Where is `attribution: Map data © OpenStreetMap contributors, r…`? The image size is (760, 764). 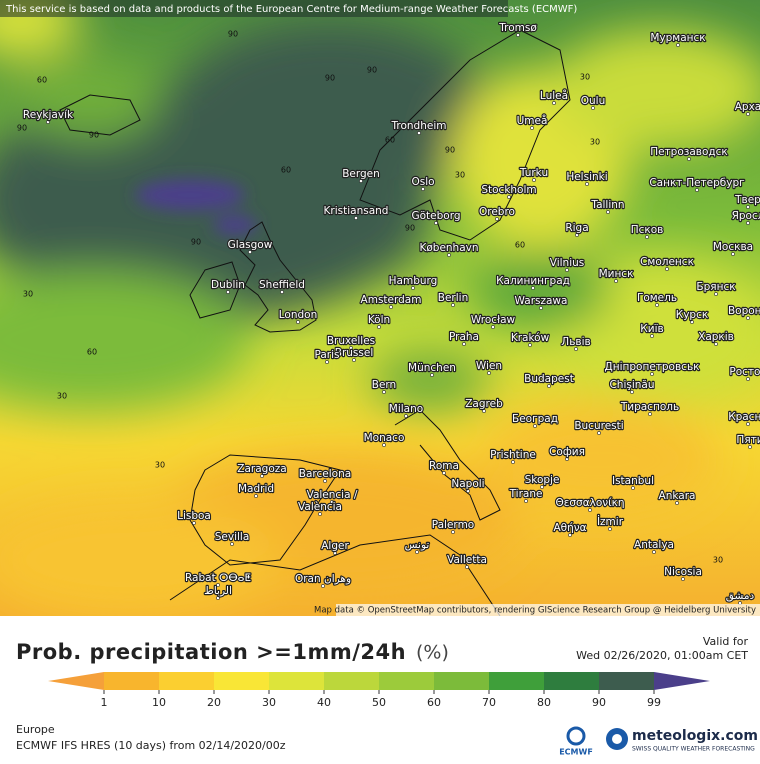
attribution: Map data © OpenStreetMap contributors, r… is located at coordinates (535, 611).